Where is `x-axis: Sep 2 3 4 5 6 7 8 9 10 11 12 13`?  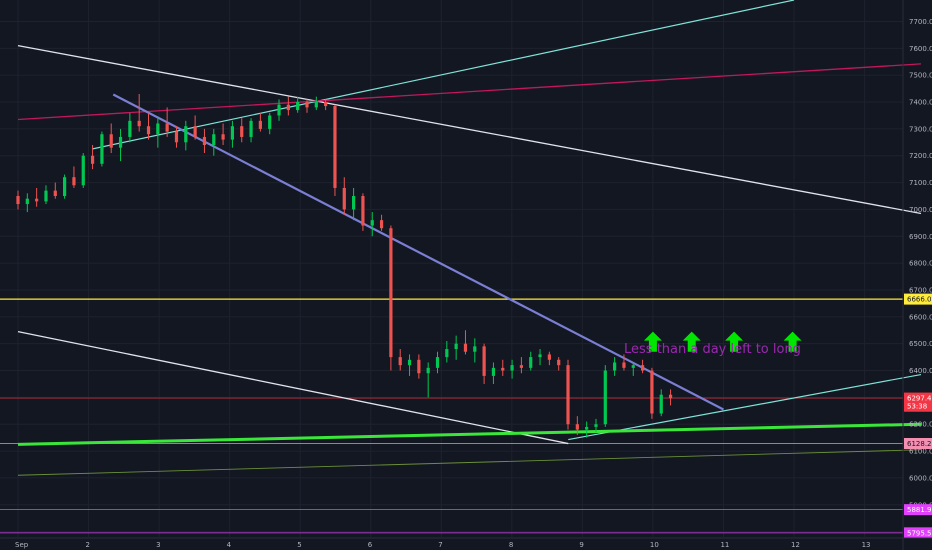
x-axis: Sep 2 3 4 5 6 7 8 9 10 11 12 13 is located at coordinates (466, 543).